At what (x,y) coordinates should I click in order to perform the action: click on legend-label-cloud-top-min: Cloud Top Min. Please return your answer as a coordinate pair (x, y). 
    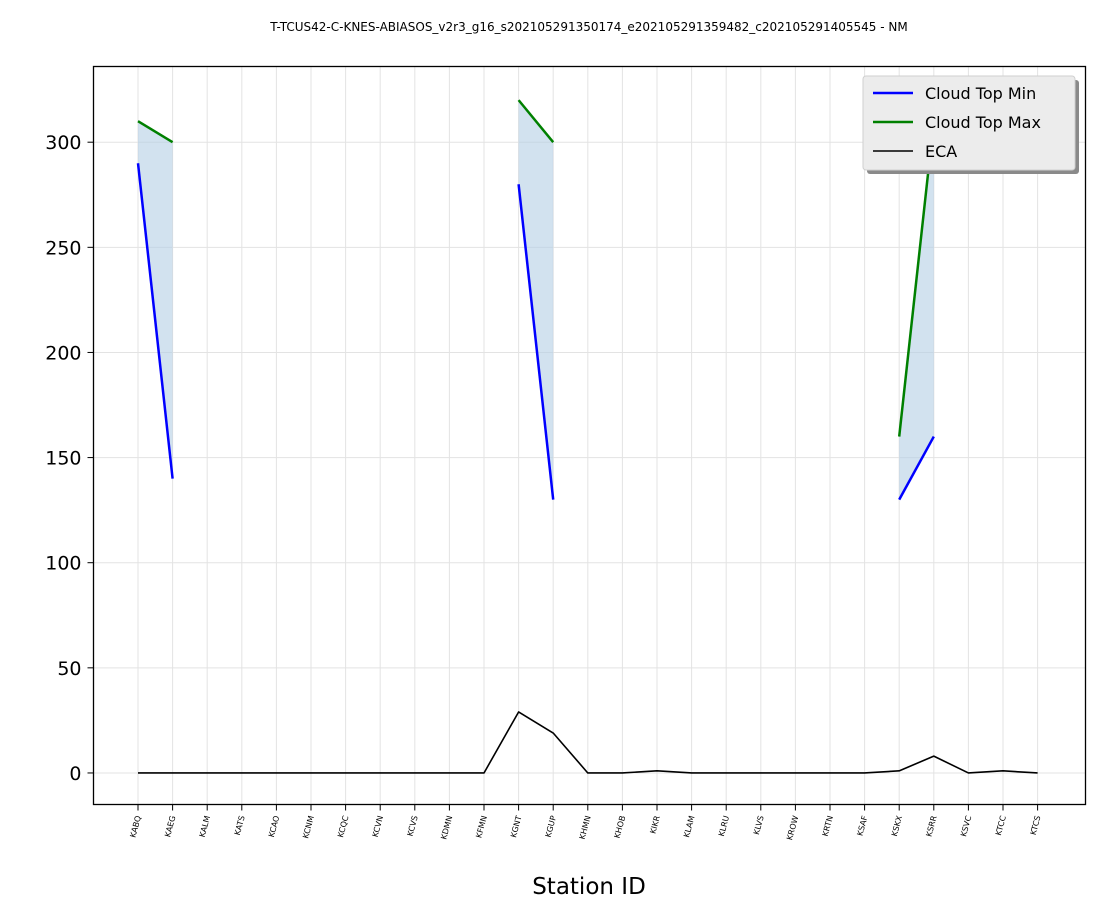
    Looking at the image, I should click on (980, 93).